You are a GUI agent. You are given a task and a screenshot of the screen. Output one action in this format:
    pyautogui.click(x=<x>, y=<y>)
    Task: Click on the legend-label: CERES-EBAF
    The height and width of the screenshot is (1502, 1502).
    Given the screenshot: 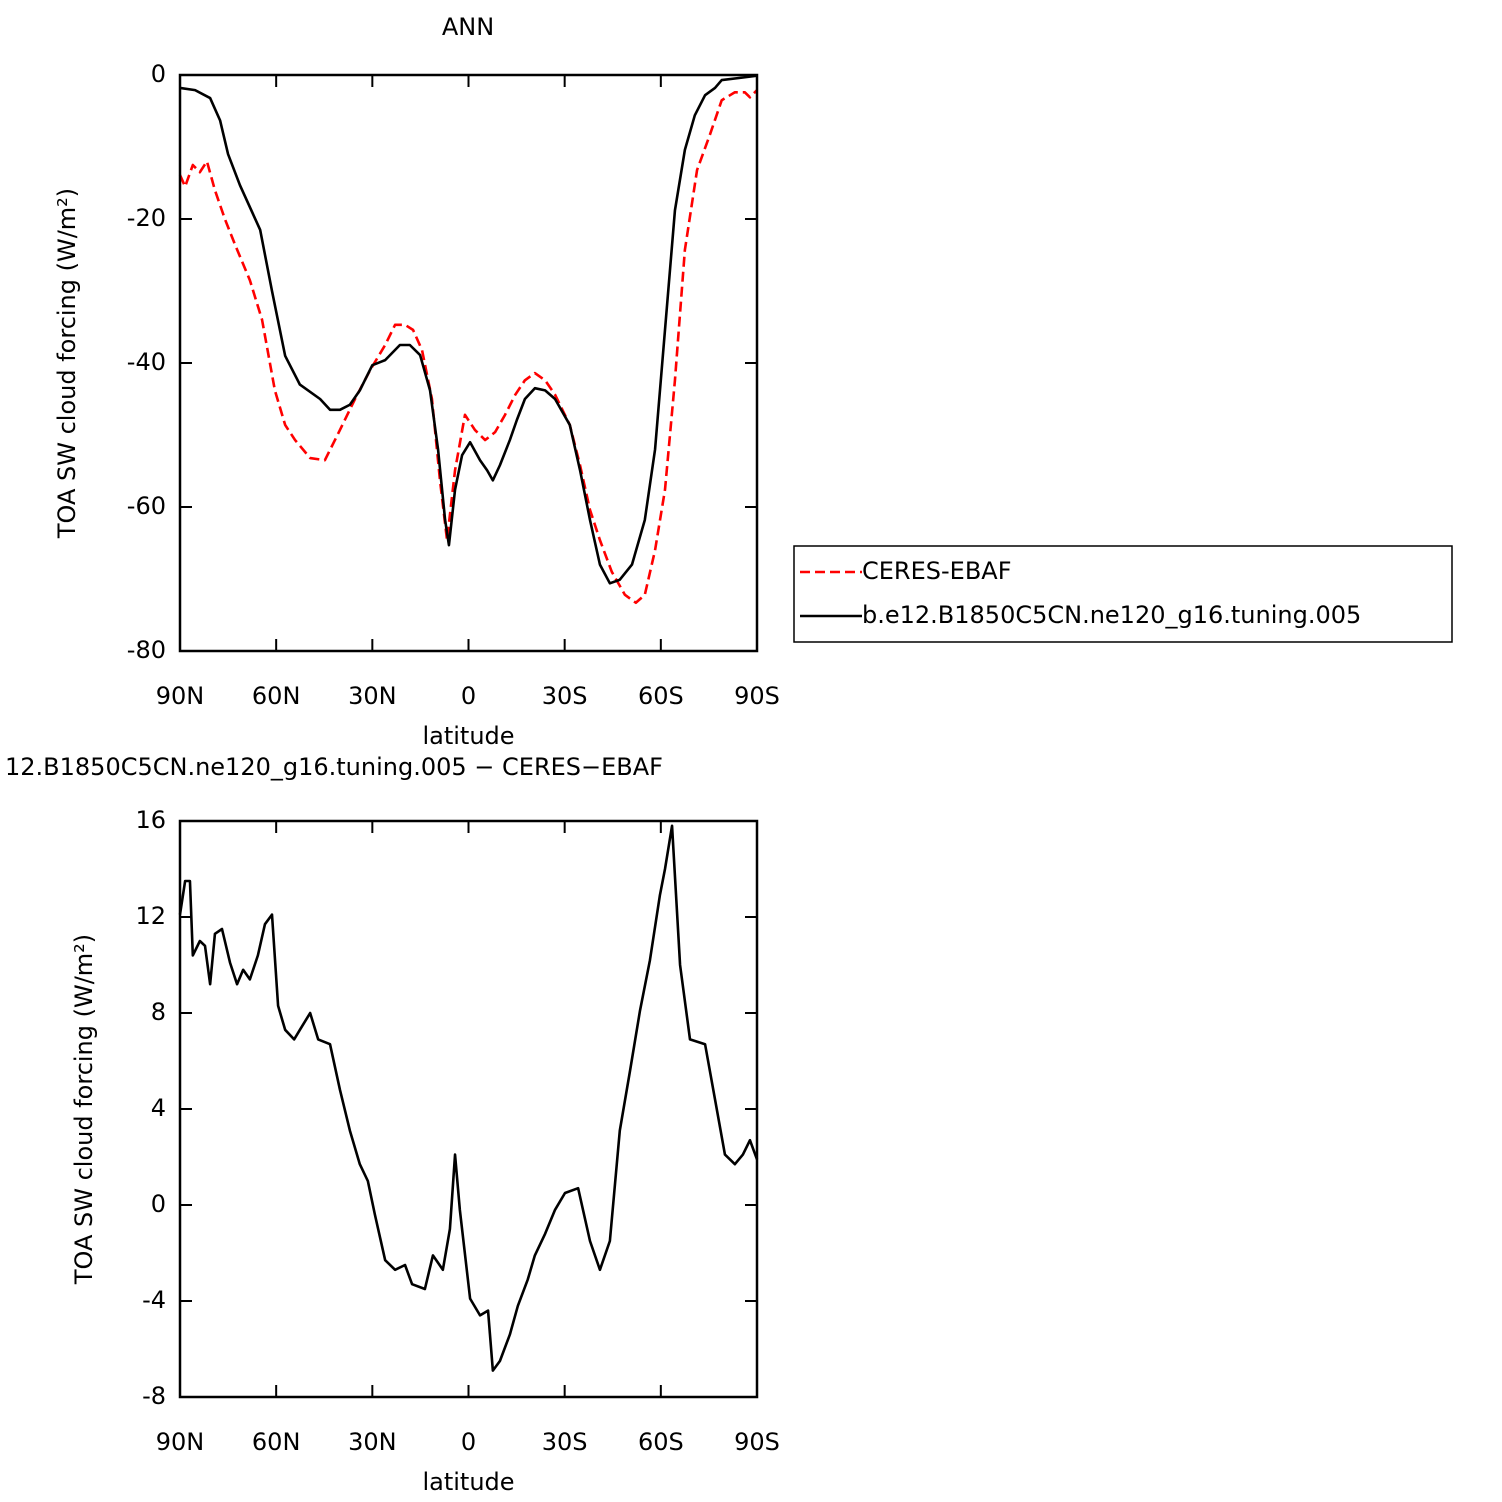 What is the action you would take?
    pyautogui.click(x=937, y=571)
    